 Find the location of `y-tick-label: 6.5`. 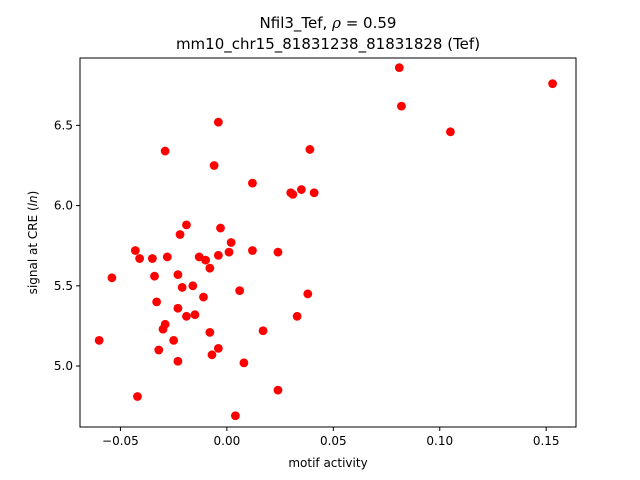

y-tick-label: 6.5 is located at coordinates (63, 125).